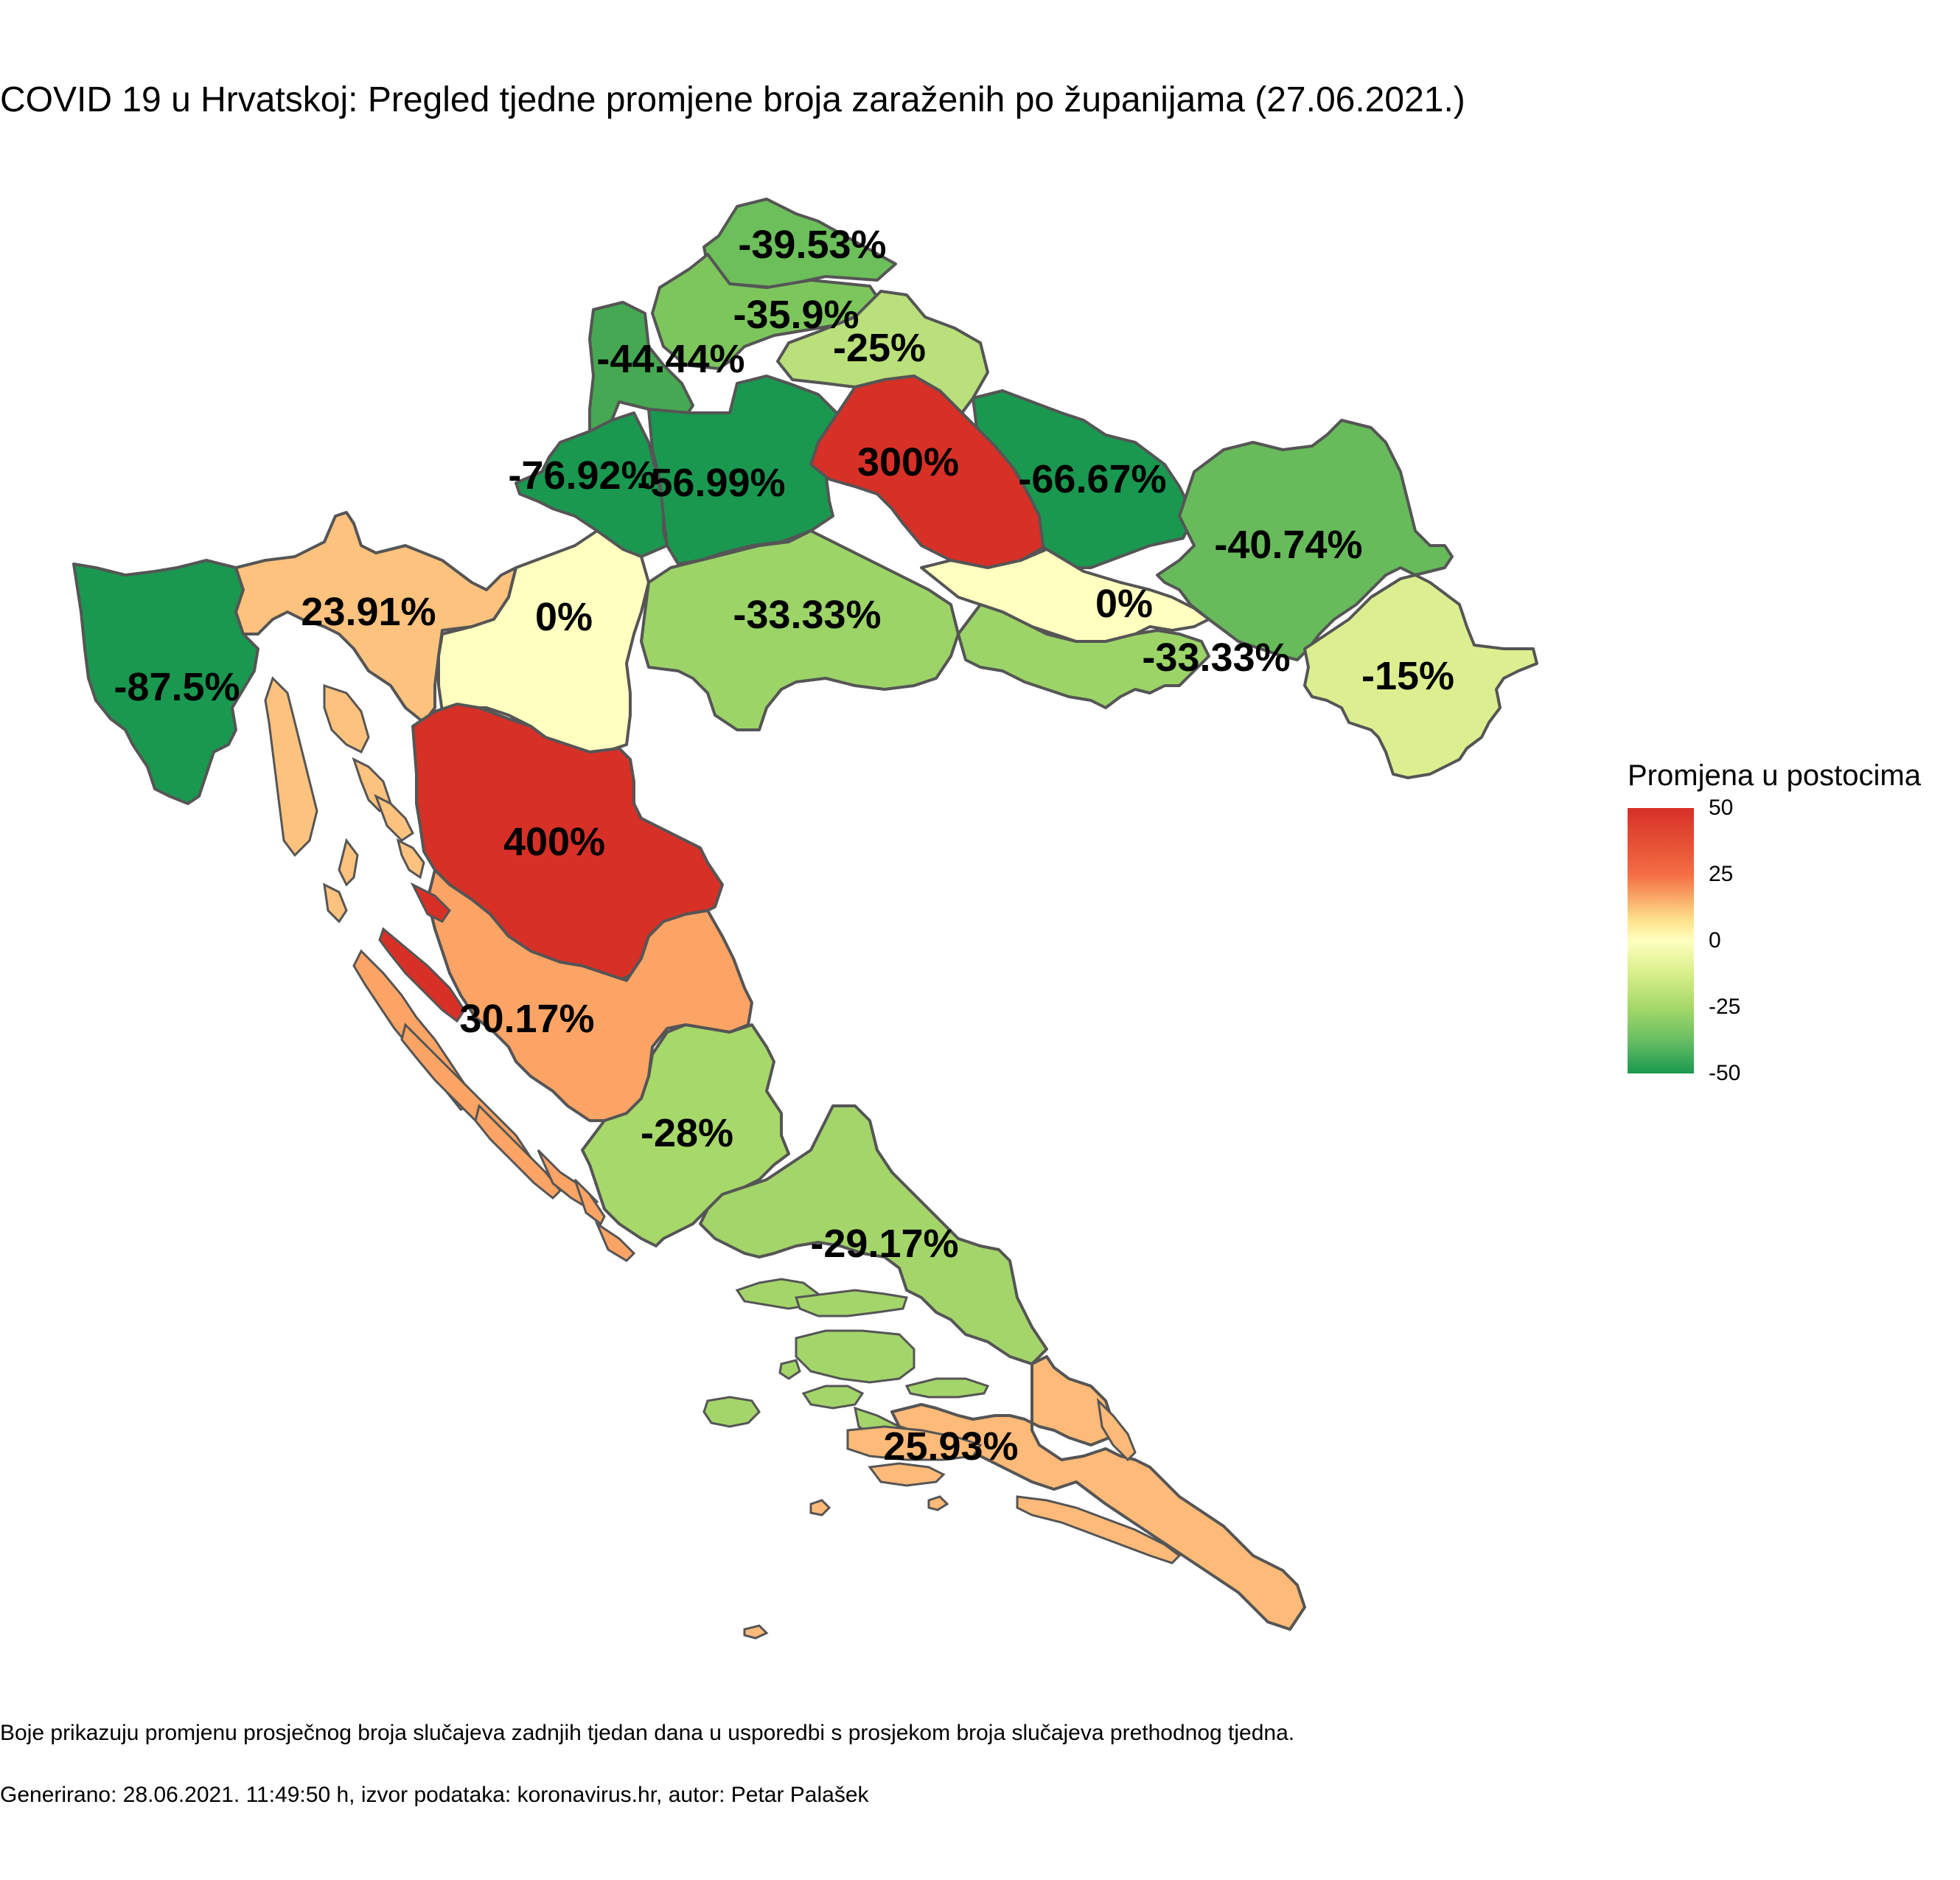 Image resolution: width=1960 pixels, height=1880 pixels. What do you see at coordinates (670, 359) in the screenshot?
I see `region-value-label: -44.44%` at bounding box center [670, 359].